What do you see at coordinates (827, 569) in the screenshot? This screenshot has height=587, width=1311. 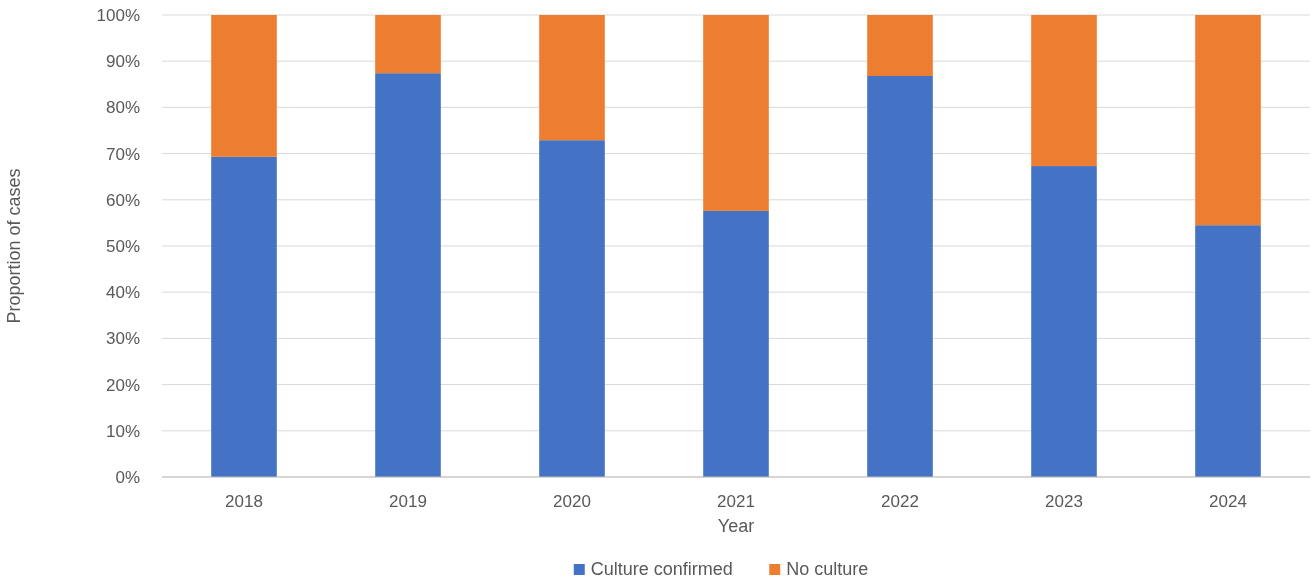 I see `legend-label: No culture` at bounding box center [827, 569].